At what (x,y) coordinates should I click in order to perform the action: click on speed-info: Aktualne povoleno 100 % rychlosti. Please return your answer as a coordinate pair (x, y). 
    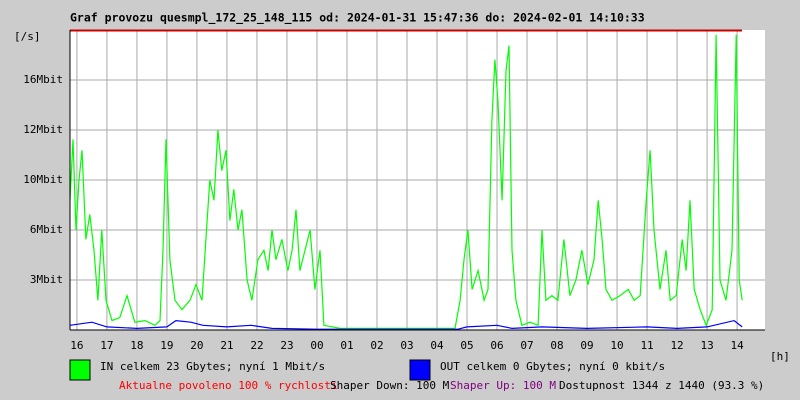
    Looking at the image, I should click on (228, 385).